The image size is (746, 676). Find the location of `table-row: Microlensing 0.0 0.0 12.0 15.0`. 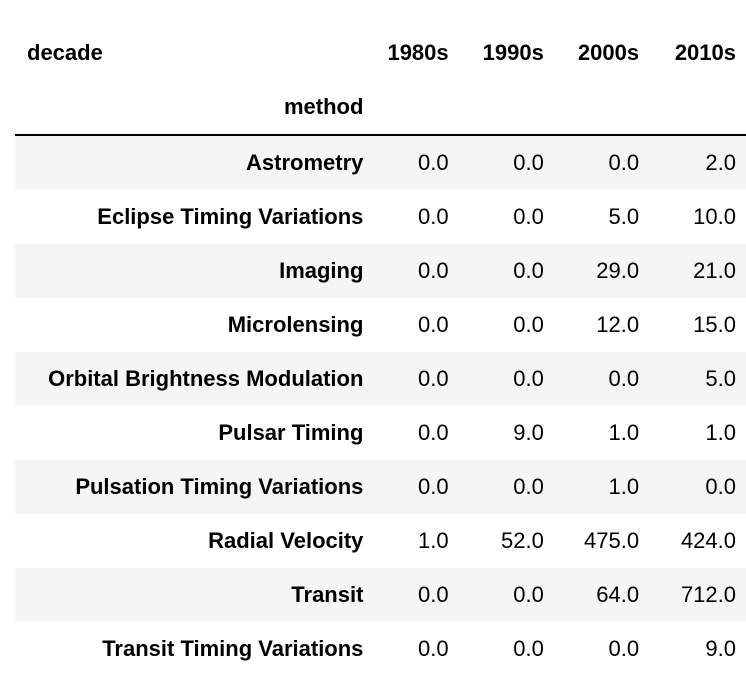

table-row: Microlensing 0.0 0.0 12.0 15.0 is located at coordinates (380, 325).